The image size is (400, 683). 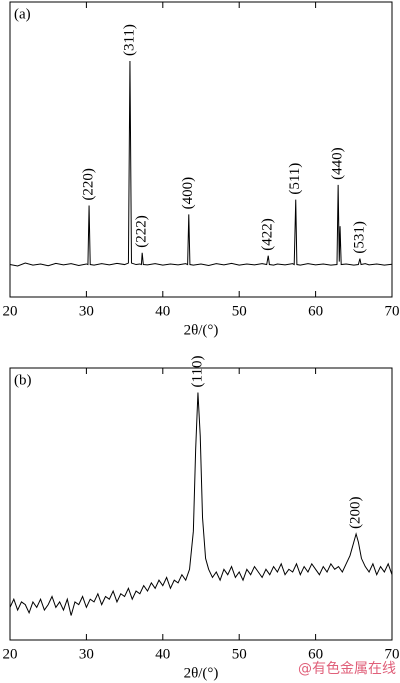 I want to click on panel-label: (b), so click(x=23, y=380).